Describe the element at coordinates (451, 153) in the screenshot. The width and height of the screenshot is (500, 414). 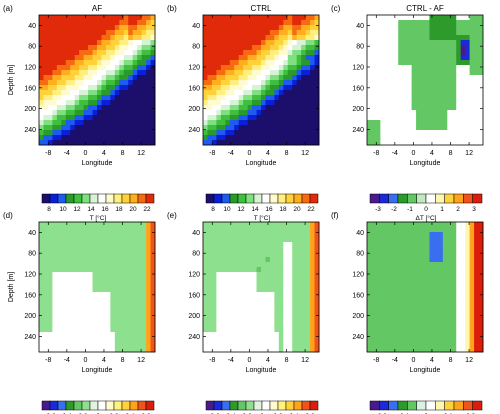
I see `x-tick-label: 8` at that location.